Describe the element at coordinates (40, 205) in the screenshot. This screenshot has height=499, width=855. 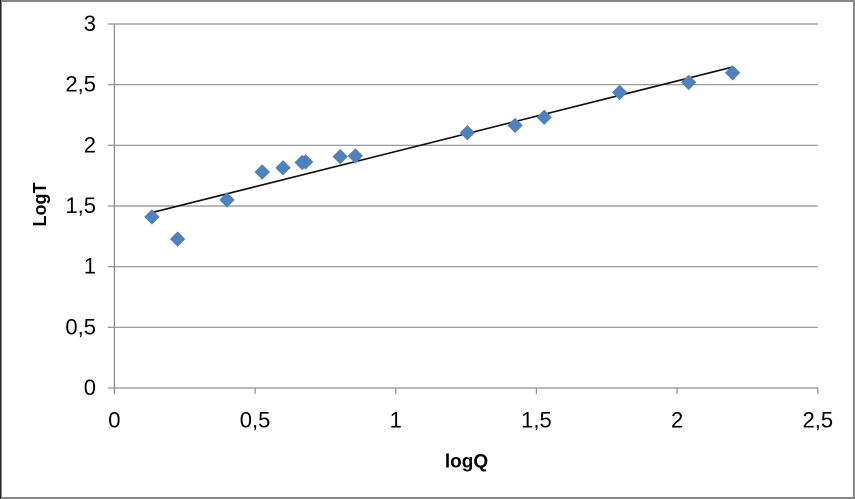
I see `svg-text: LogT` at that location.